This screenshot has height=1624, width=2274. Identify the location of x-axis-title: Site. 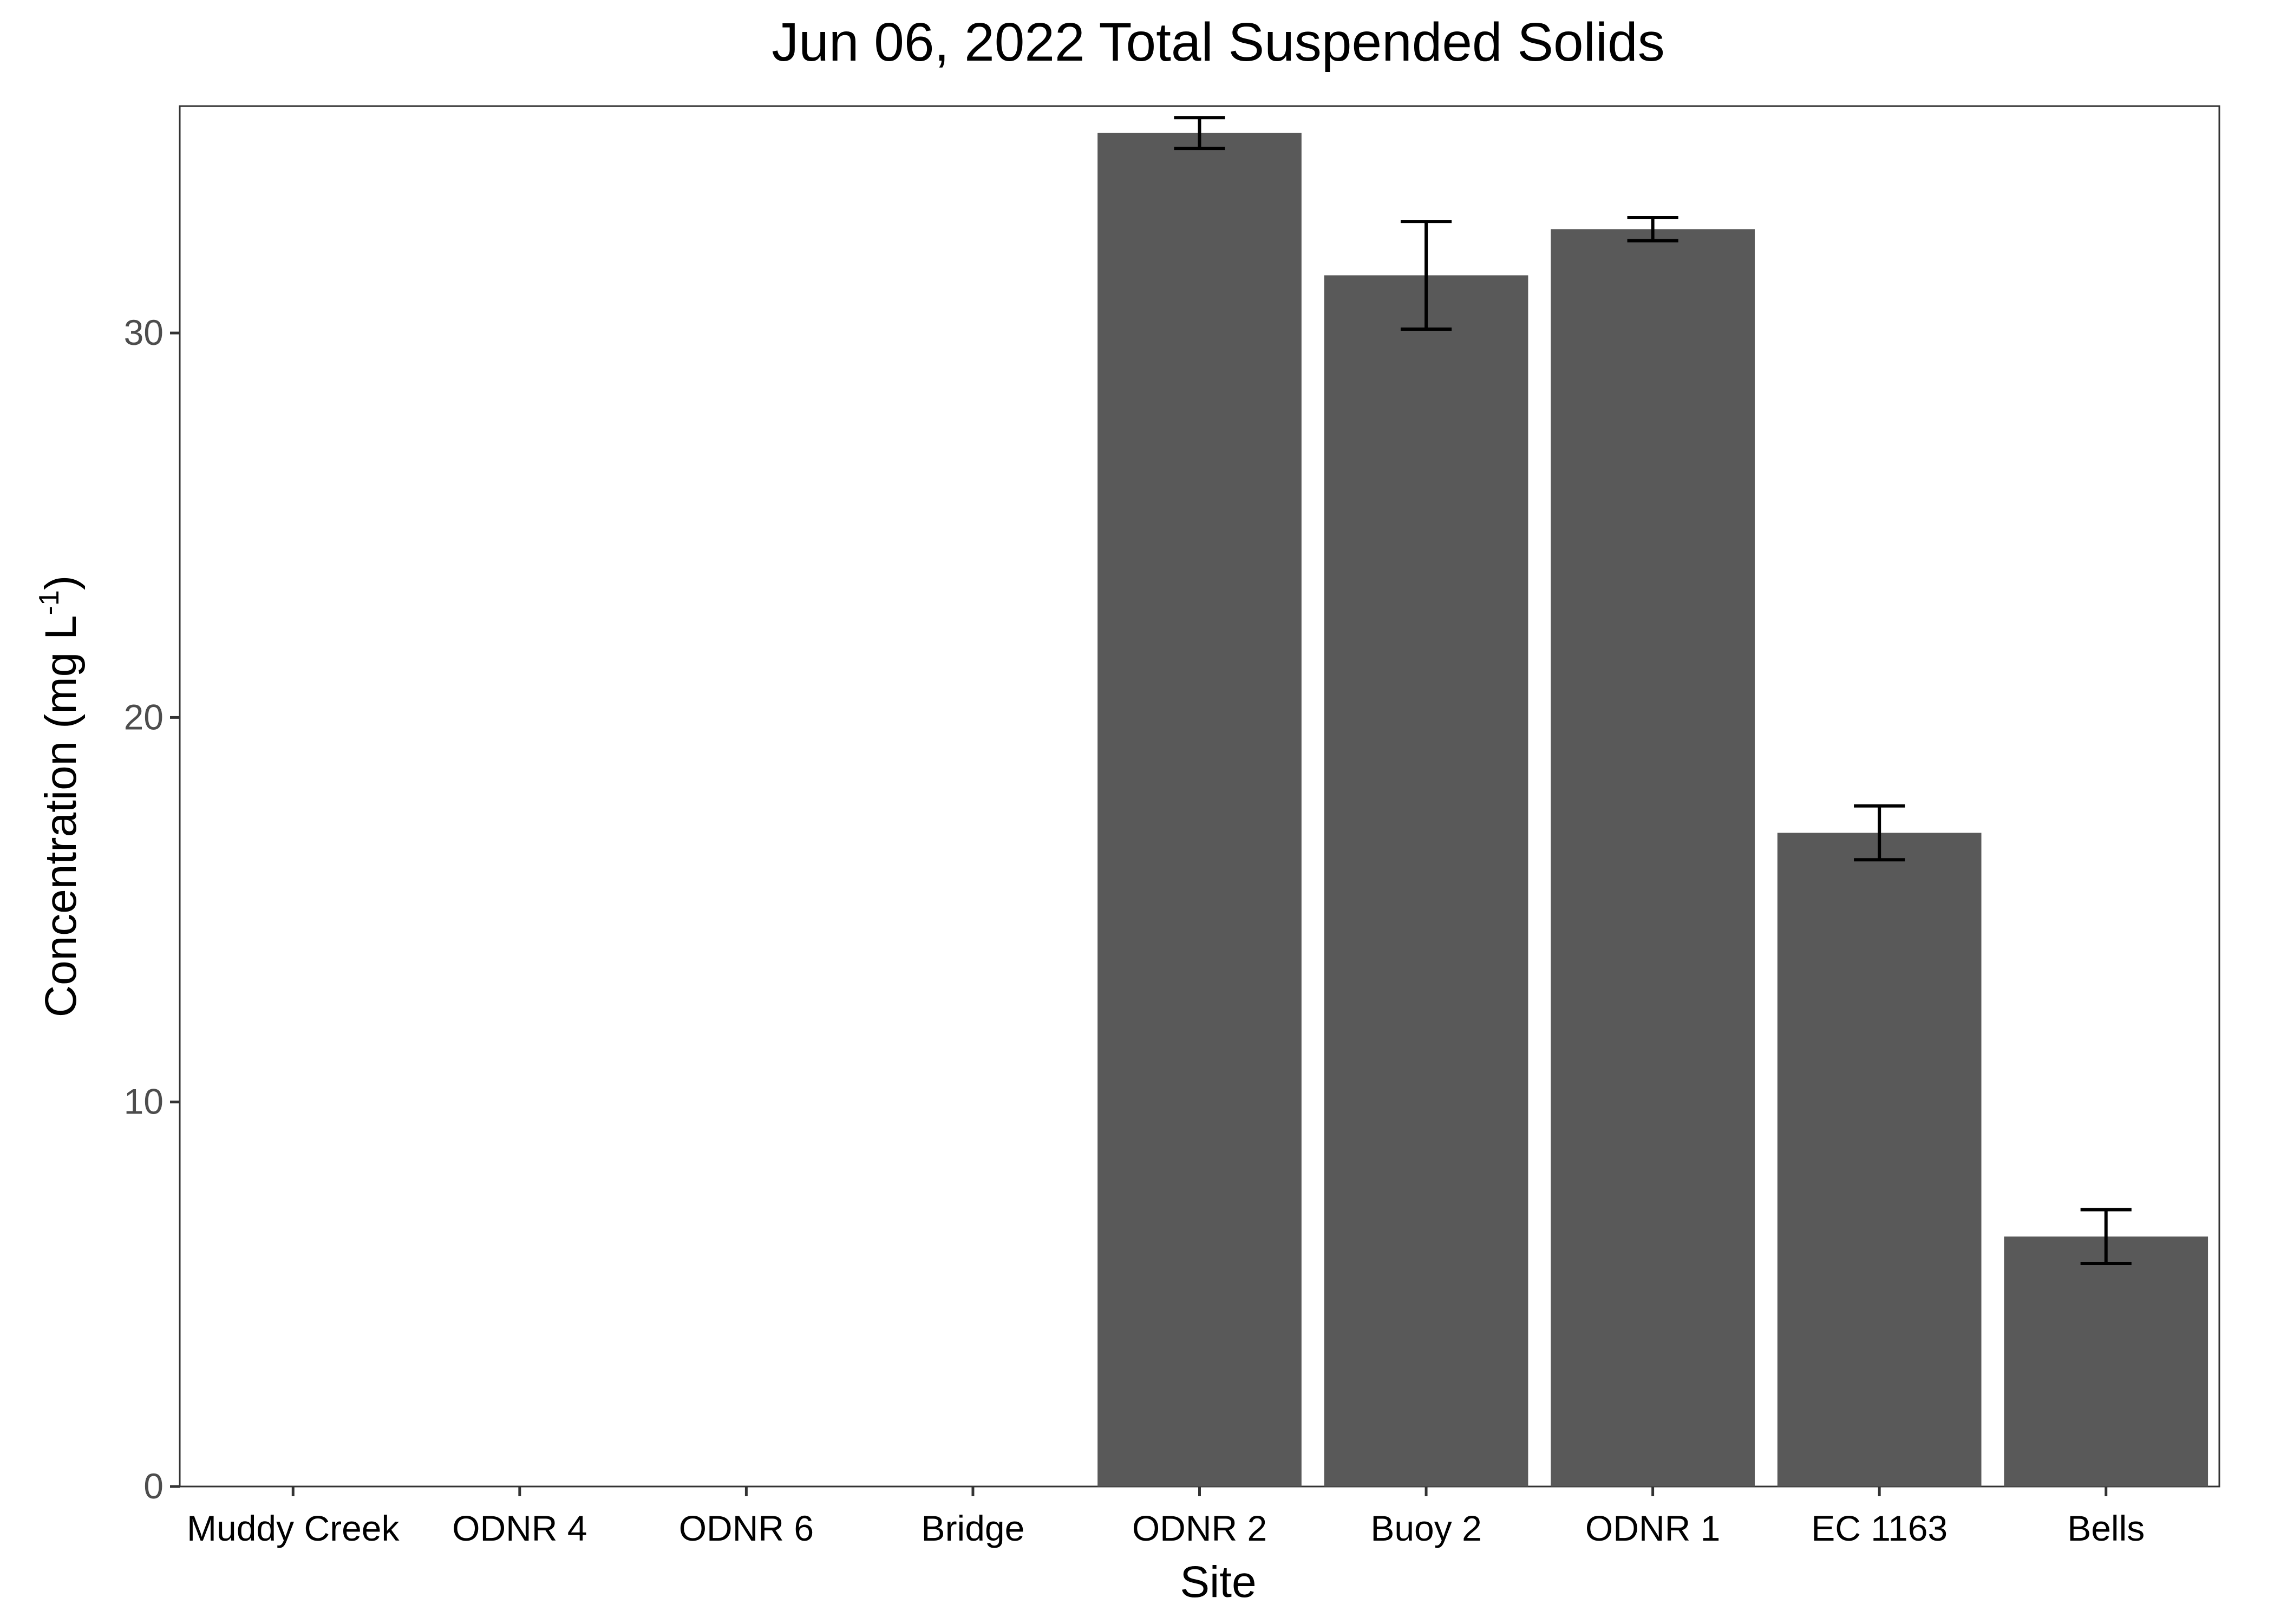
(1218, 1582).